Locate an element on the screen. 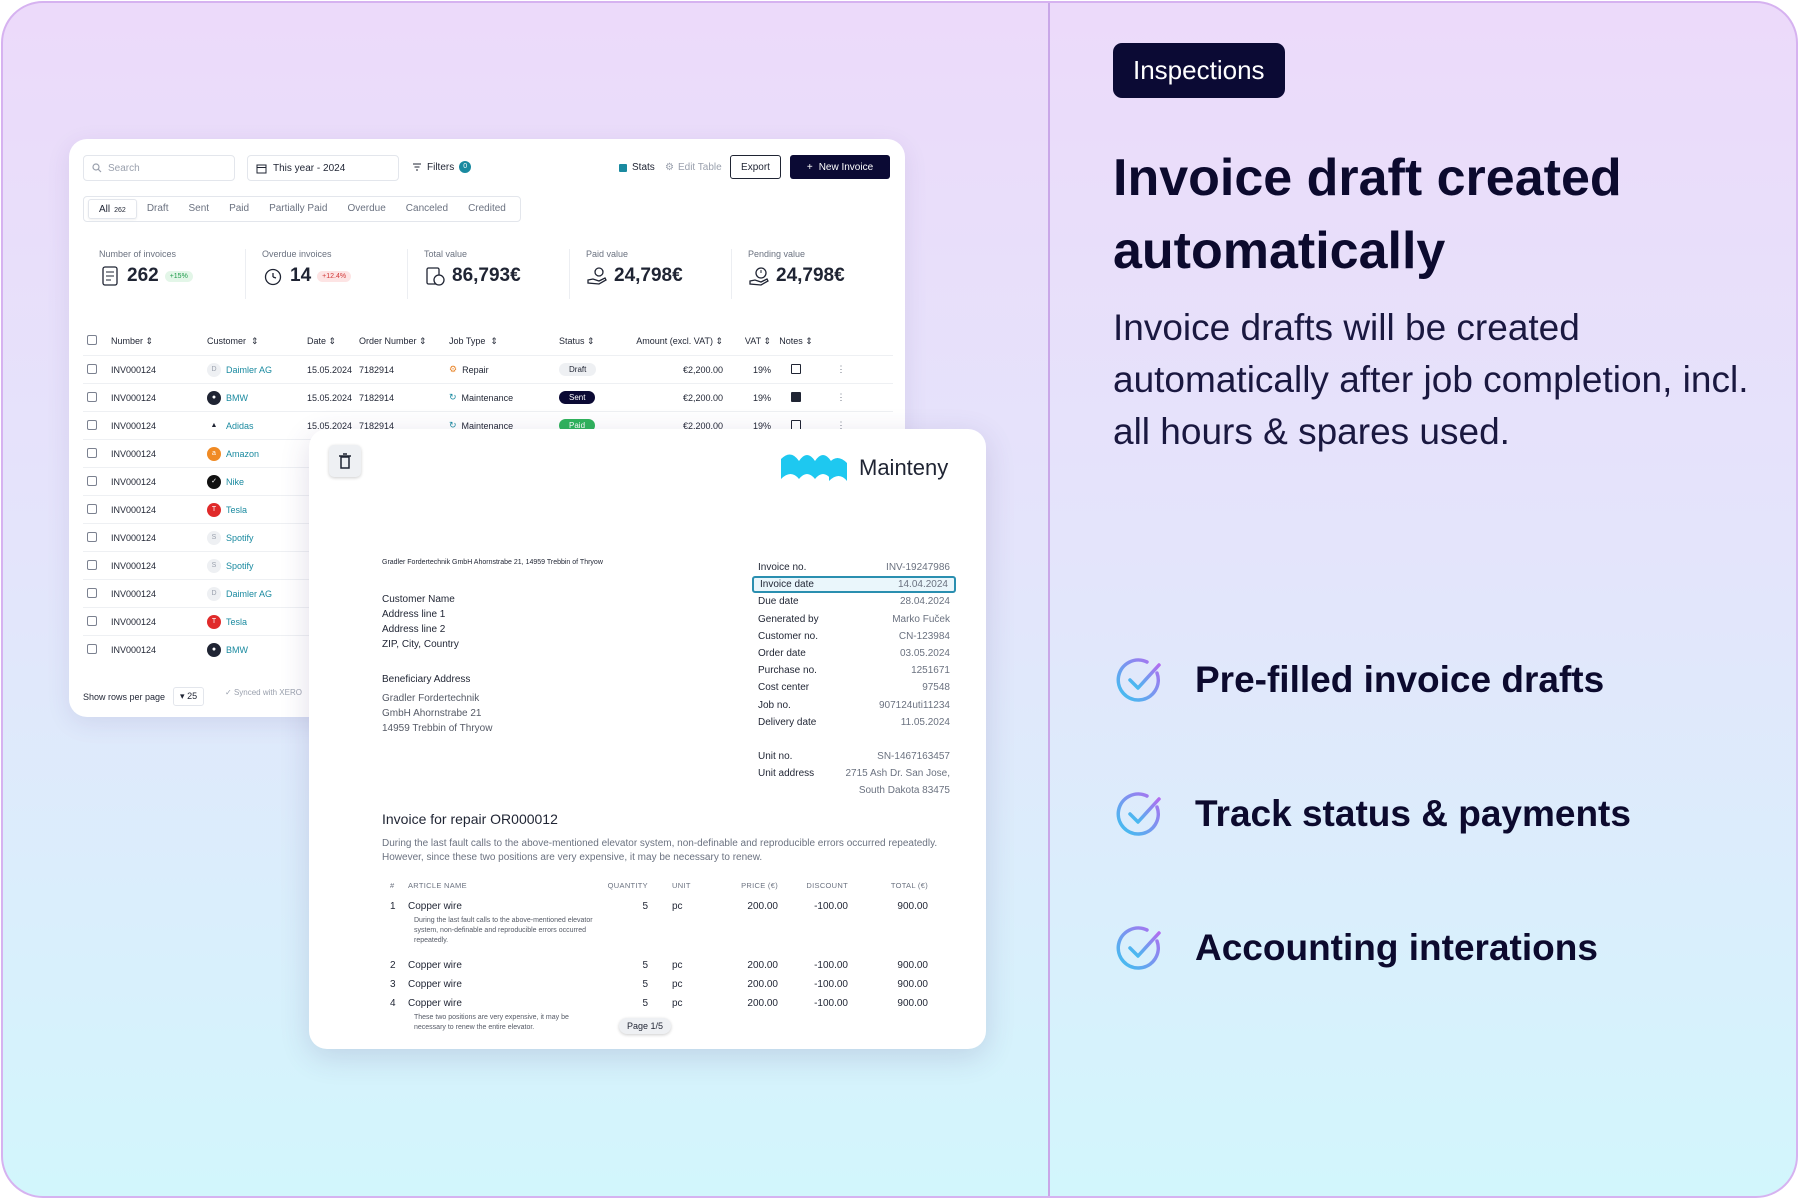  delete-button is located at coordinates (345, 461).